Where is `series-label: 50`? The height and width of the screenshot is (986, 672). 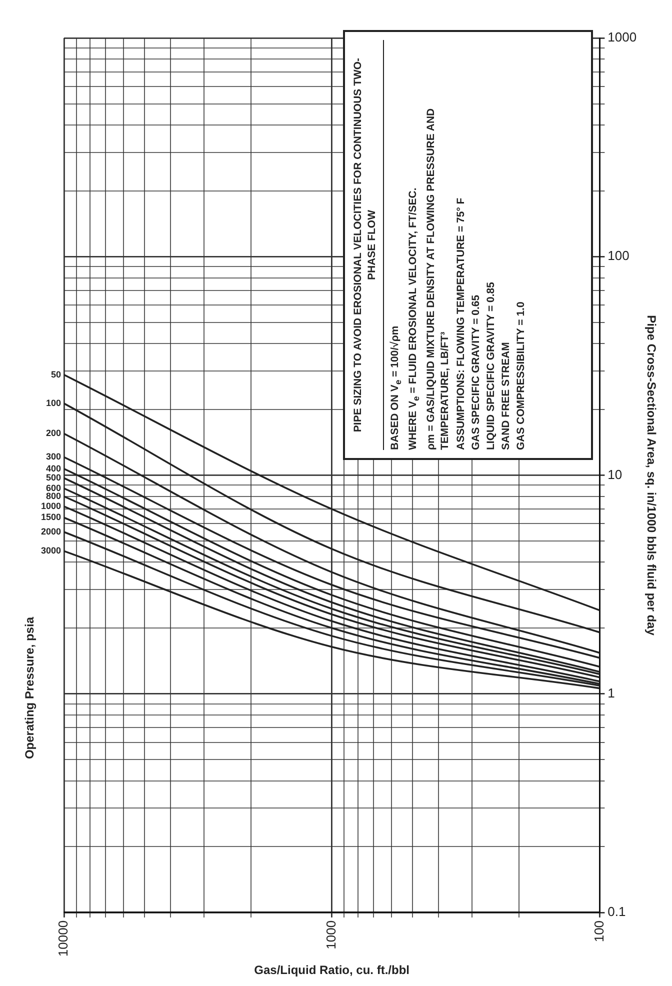 series-label: 50 is located at coordinates (55, 374).